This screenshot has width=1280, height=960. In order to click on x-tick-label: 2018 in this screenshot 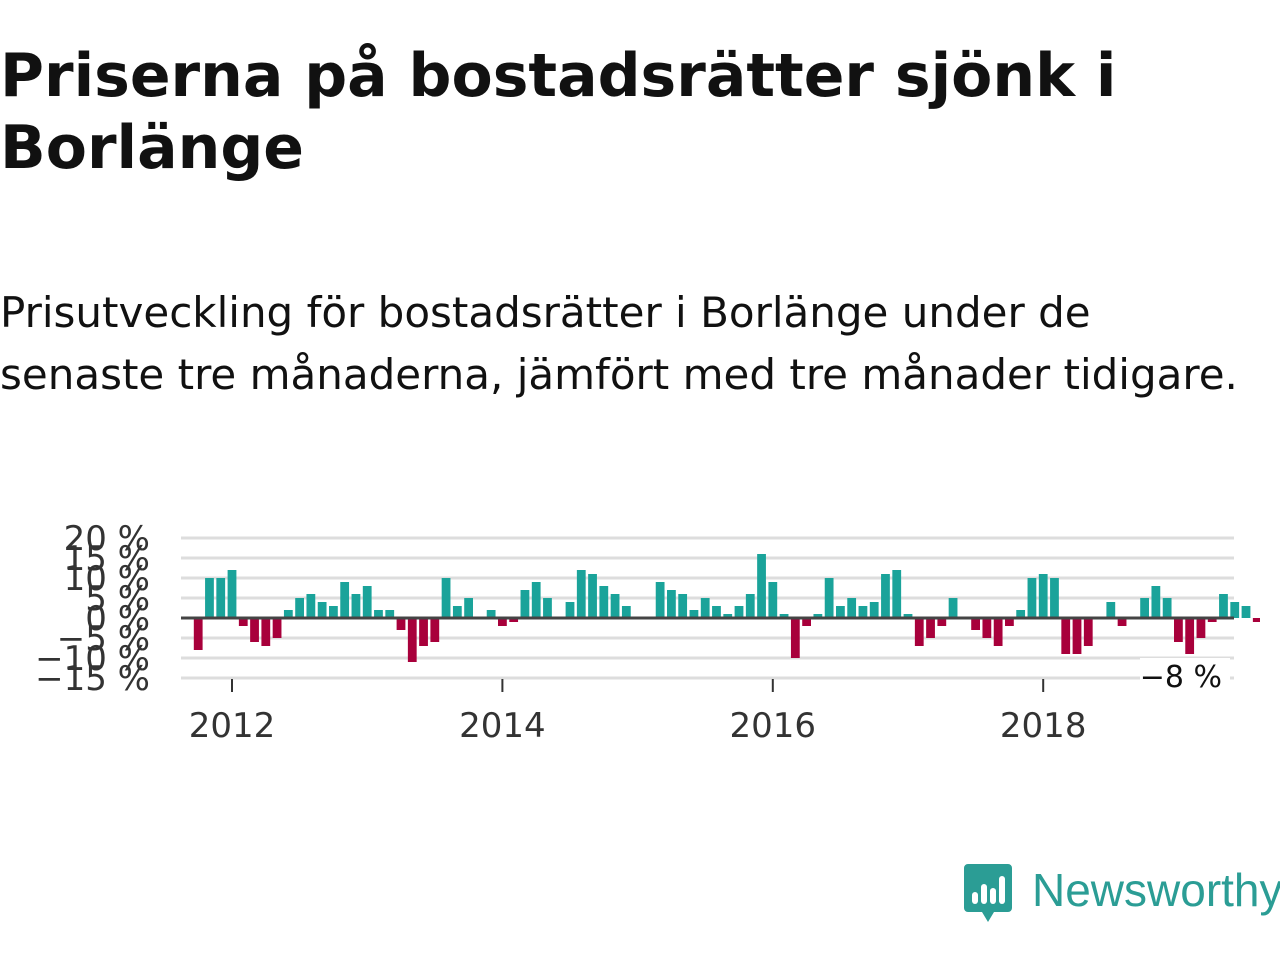, I will do `click(1043, 726)`.